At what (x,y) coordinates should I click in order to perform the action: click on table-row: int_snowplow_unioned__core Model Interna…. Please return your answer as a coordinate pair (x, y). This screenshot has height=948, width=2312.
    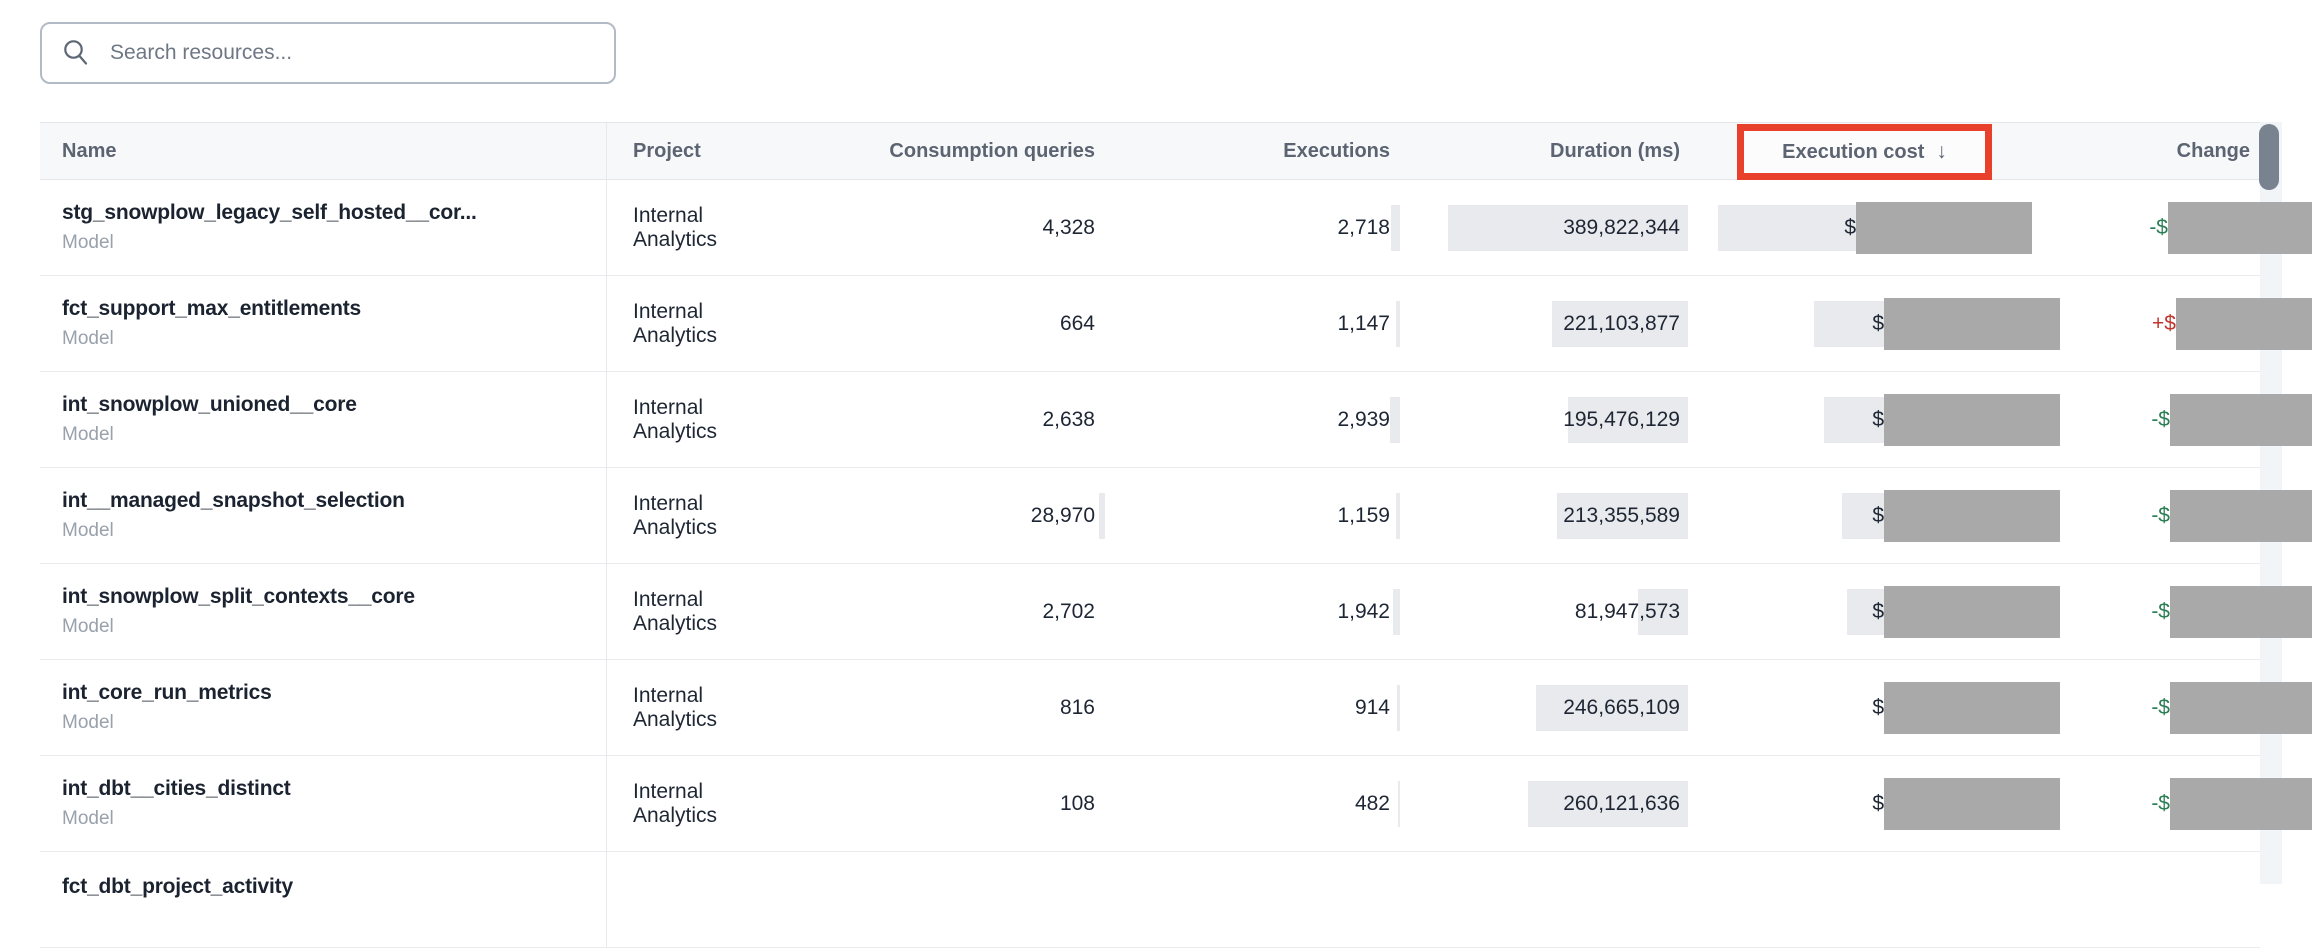
    Looking at the image, I should click on (1176, 420).